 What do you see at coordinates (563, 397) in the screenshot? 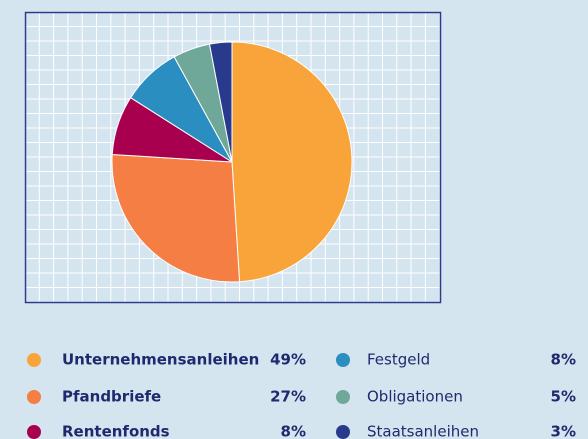
I see `value-label: 5%` at bounding box center [563, 397].